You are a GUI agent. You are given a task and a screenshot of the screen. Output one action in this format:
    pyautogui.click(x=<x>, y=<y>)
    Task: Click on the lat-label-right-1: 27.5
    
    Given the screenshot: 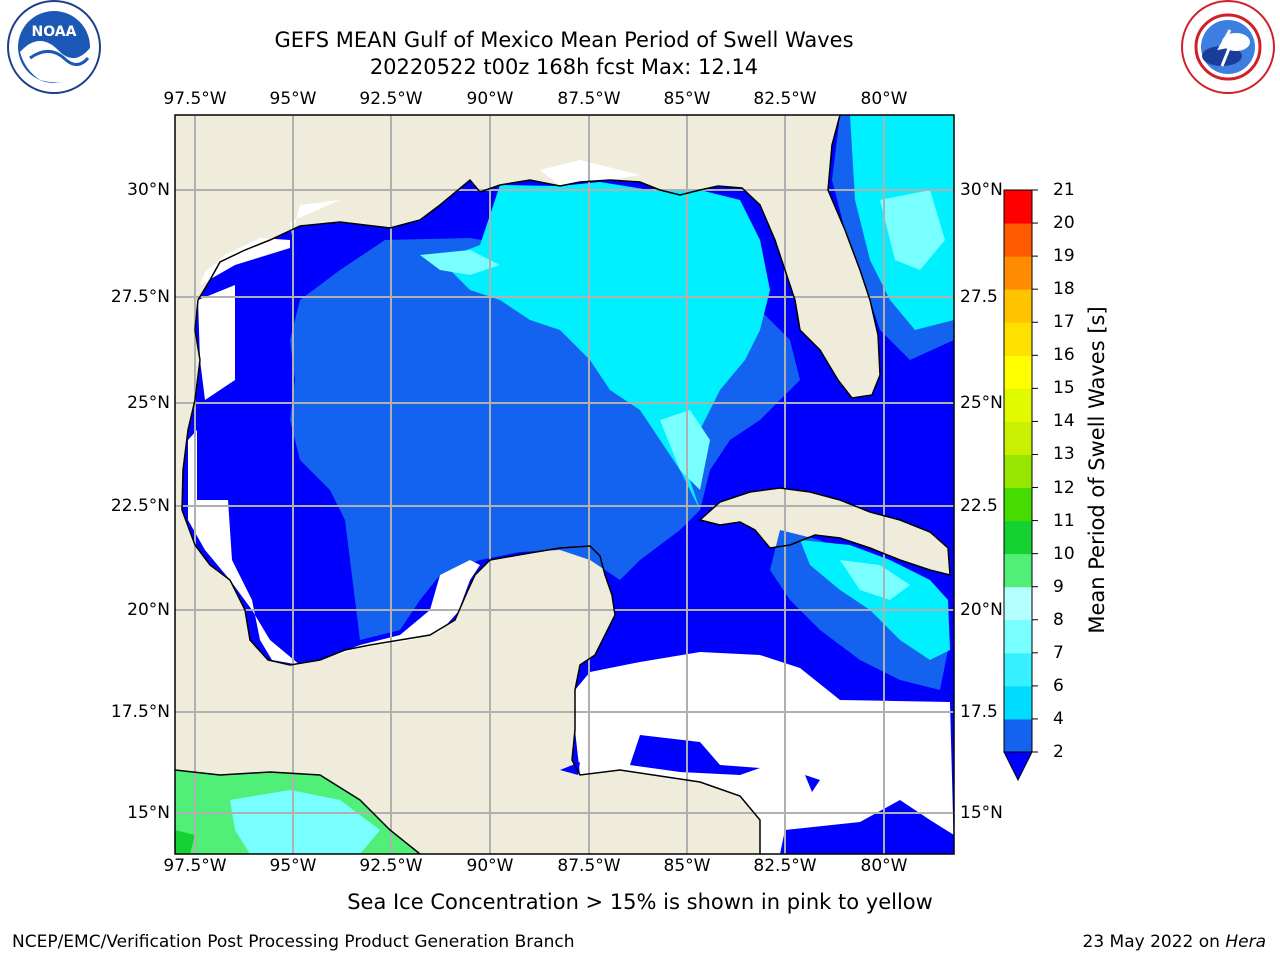 What is the action you would take?
    pyautogui.click(x=979, y=297)
    